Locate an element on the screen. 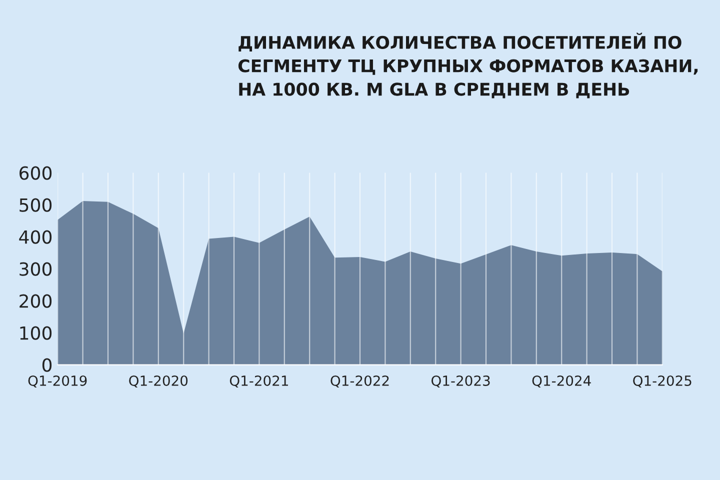  y-tick-label: 200 is located at coordinates (36, 301).